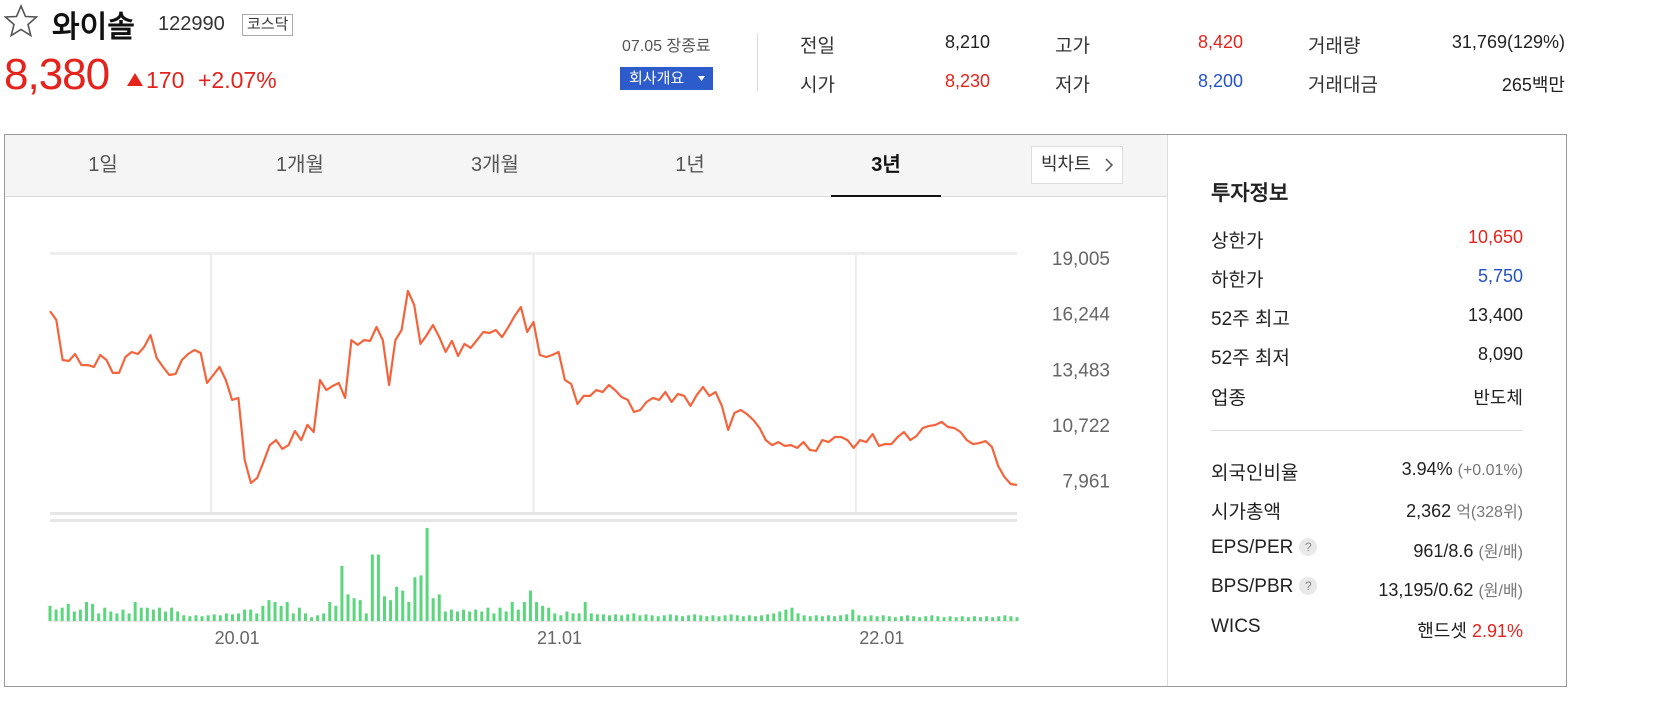 The image size is (1657, 728). I want to click on y-tick-label: 7,961, so click(1086, 482).